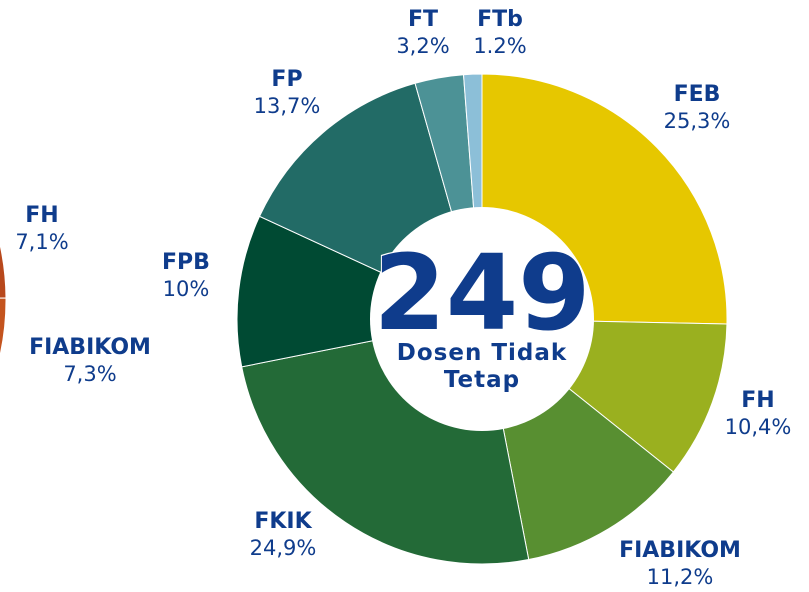 This screenshot has width=809, height=592. I want to click on segment-value: 10,4%, so click(758, 427).